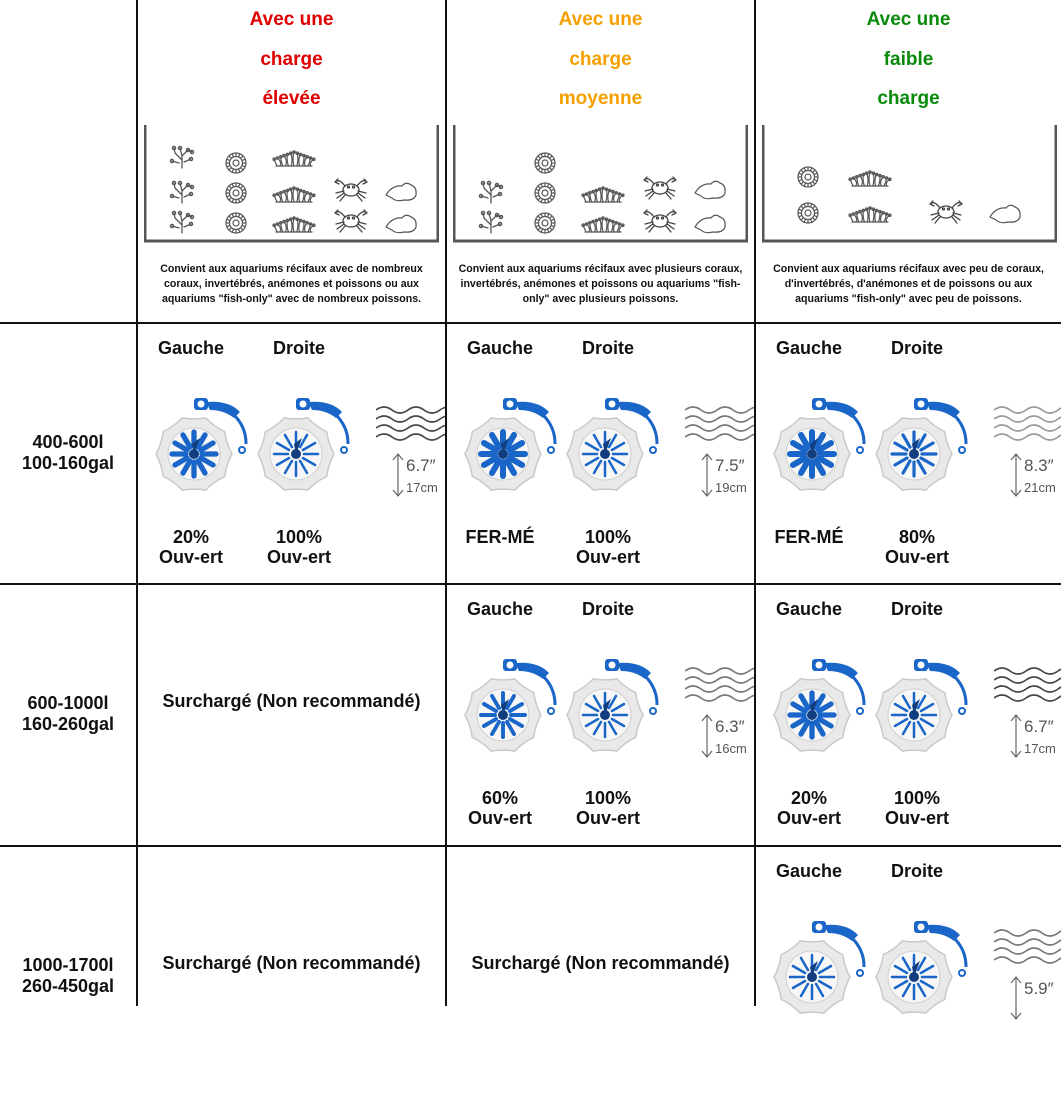 The image size is (1061, 1106). What do you see at coordinates (500, 798) in the screenshot?
I see `opening-value: 60%` at bounding box center [500, 798].